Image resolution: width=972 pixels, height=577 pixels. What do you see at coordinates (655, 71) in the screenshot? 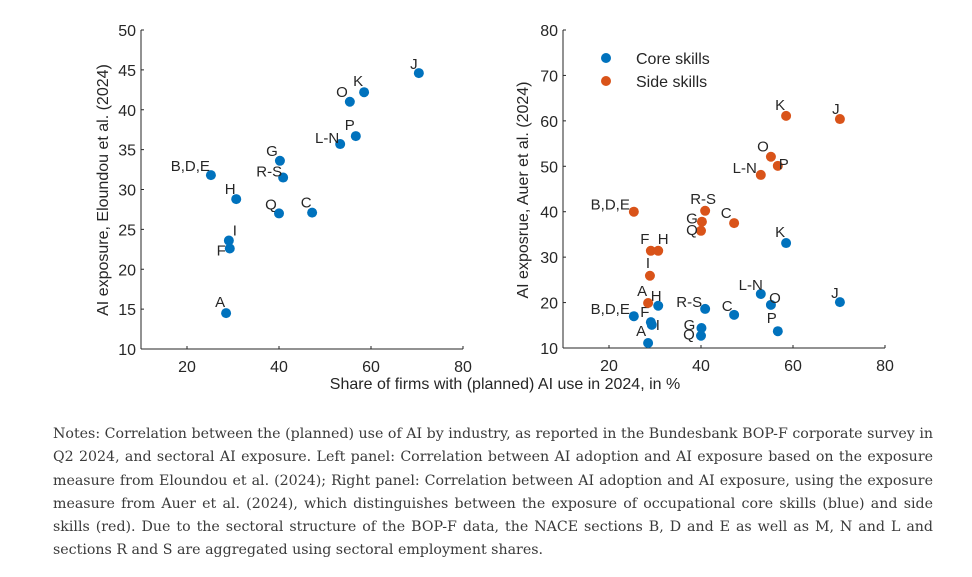
I see `legend: Core skills Side skills` at bounding box center [655, 71].